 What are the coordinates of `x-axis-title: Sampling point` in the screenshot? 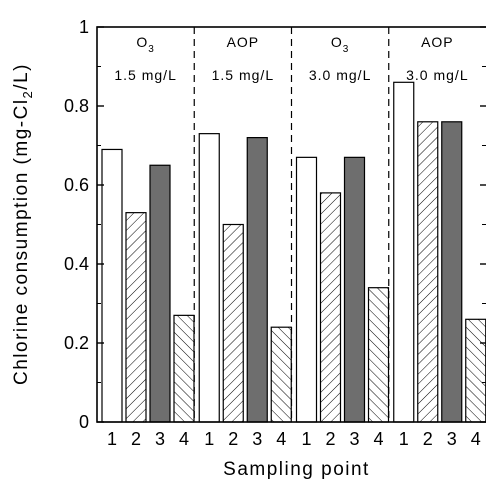 It's located at (296, 469).